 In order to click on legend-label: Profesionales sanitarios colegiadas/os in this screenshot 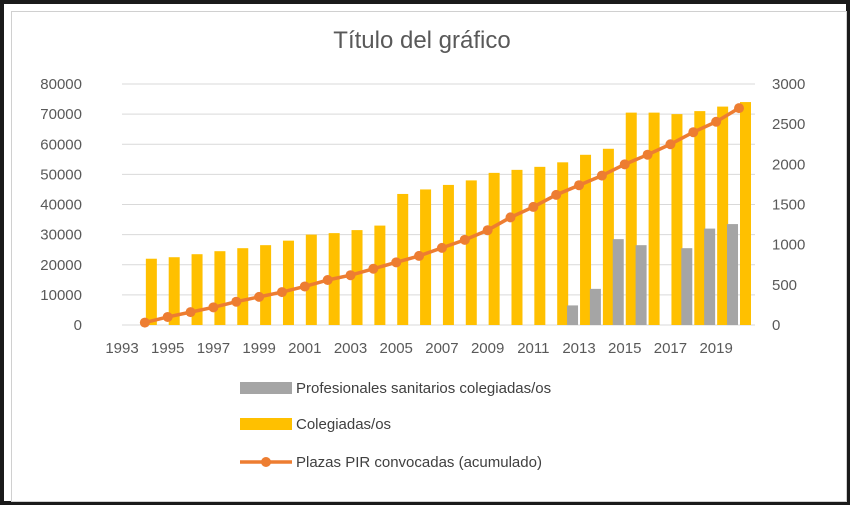, I will do `click(423, 388)`.